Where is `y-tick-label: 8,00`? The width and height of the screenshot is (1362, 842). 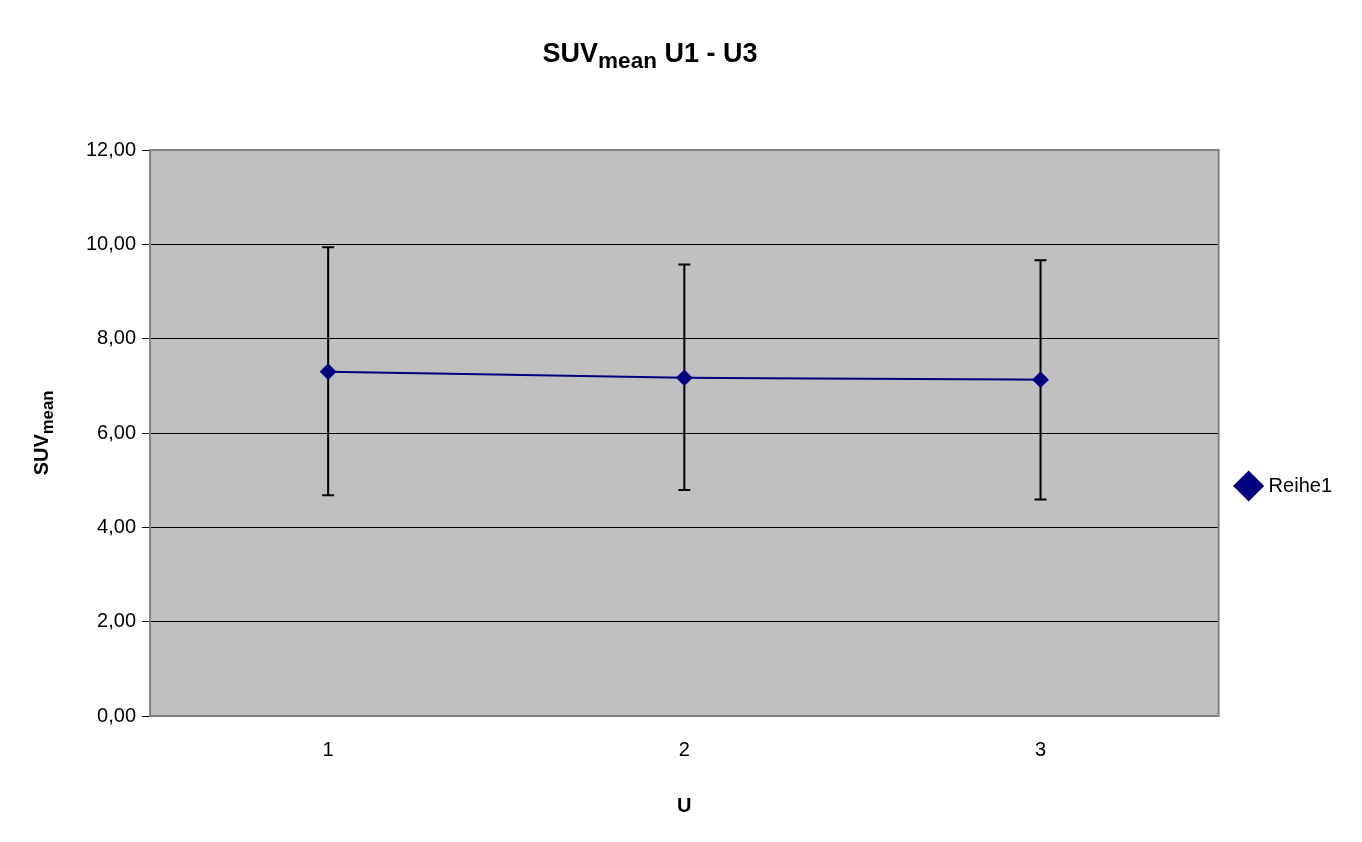
y-tick-label: 8,00 is located at coordinates (117, 337).